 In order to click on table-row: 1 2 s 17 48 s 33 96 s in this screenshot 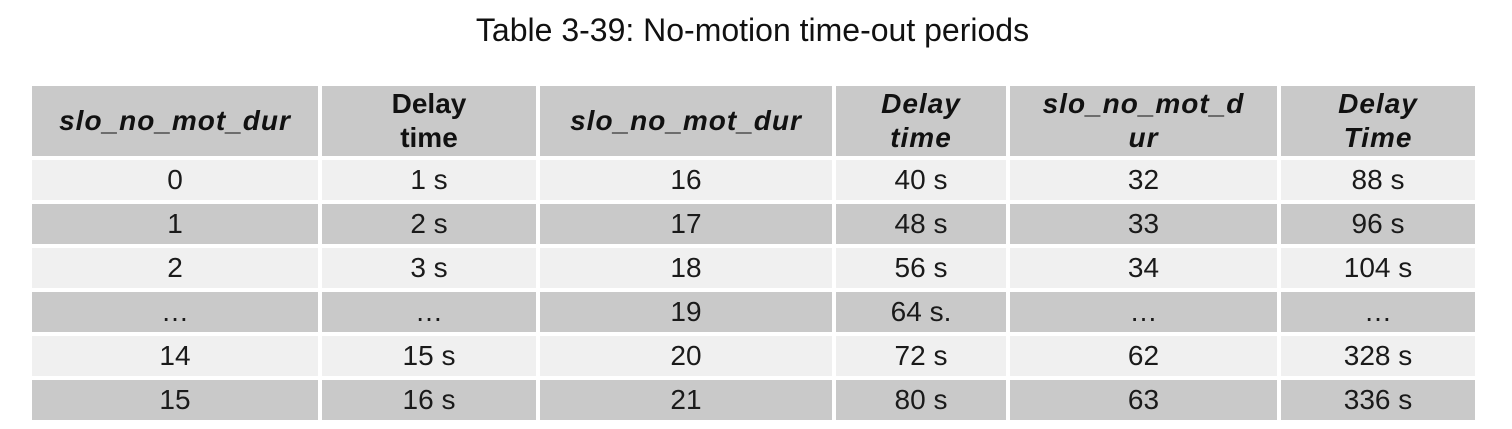, I will do `click(753, 224)`.